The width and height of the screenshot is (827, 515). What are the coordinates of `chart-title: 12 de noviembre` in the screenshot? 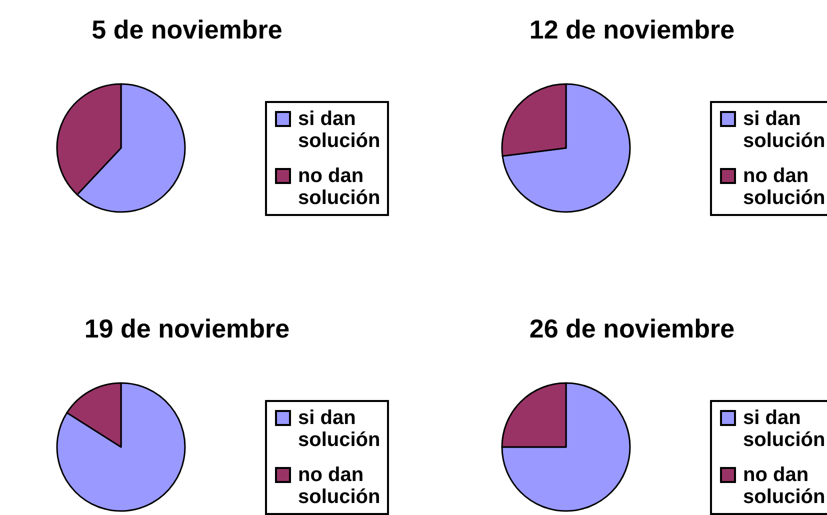 It's located at (632, 29).